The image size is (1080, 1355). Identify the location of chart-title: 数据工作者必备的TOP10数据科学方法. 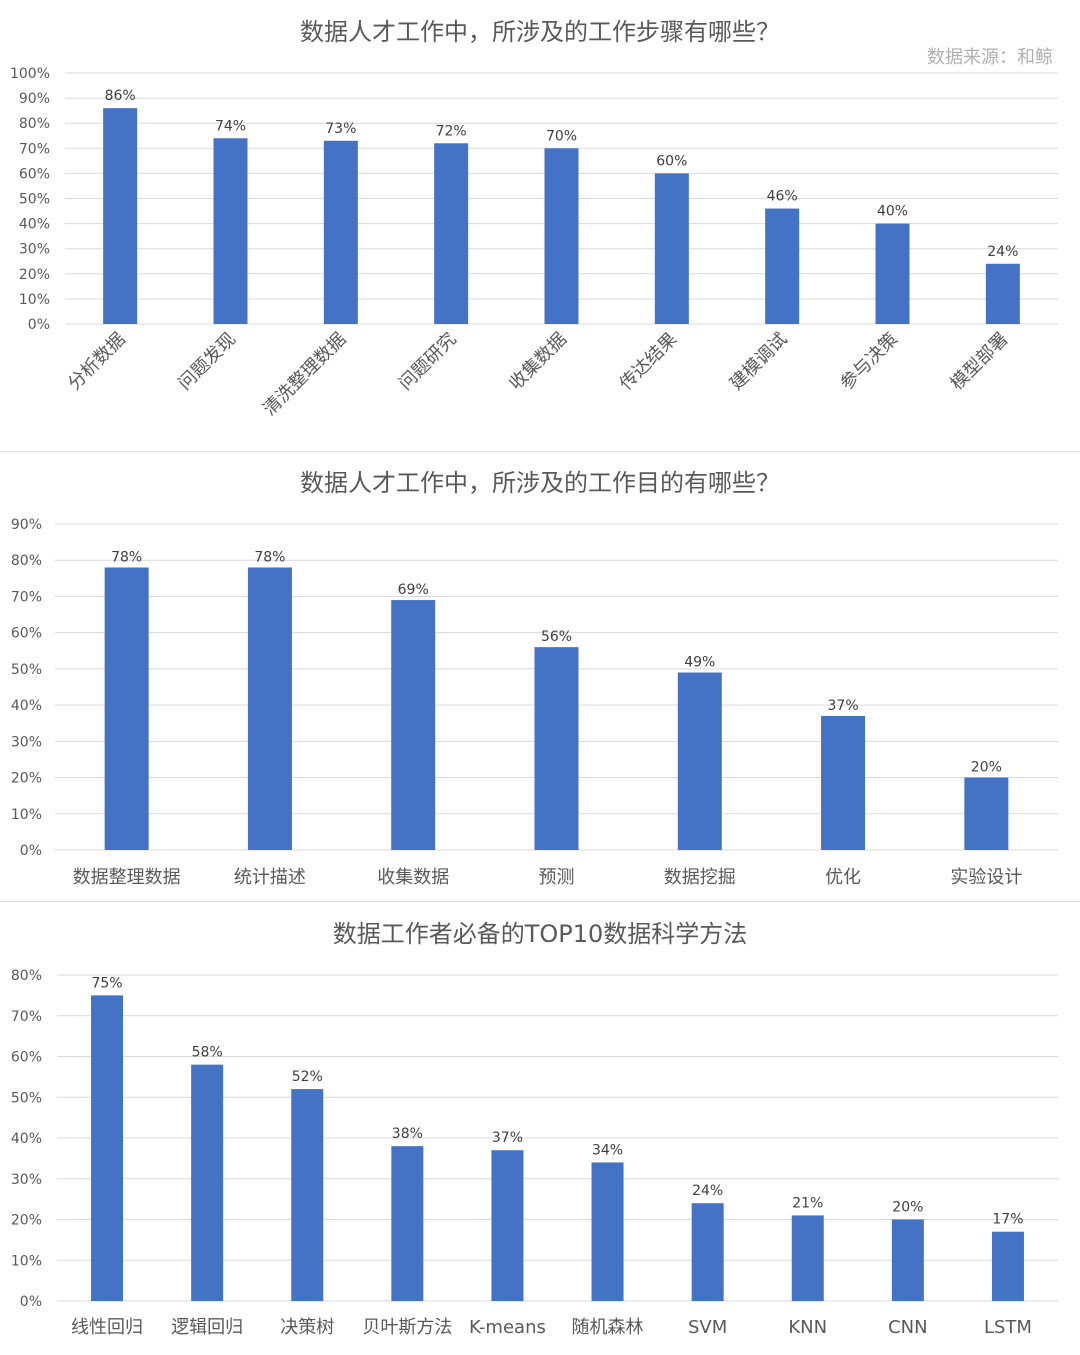
(540, 934).